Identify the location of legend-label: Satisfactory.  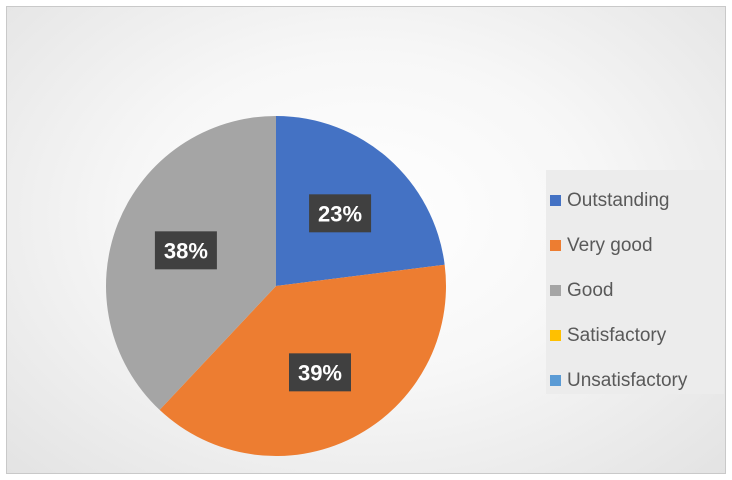
(617, 335).